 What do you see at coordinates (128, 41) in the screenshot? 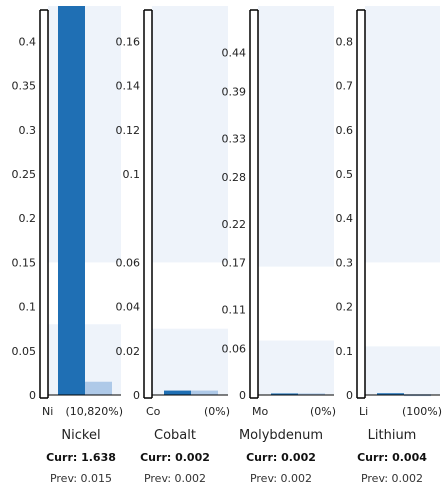
I see `y-tick-label: 0.16` at bounding box center [128, 41].